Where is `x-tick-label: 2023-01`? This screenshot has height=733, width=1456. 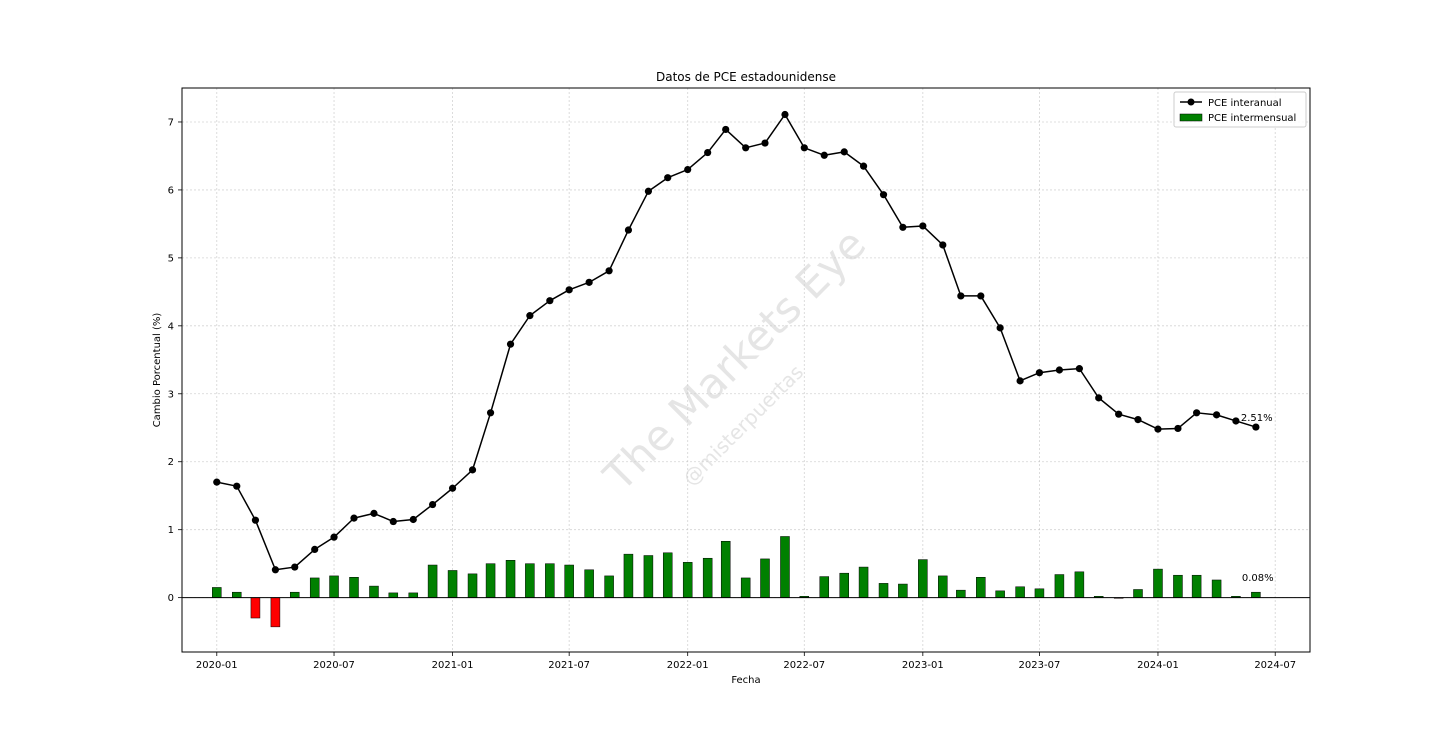
x-tick-label: 2023-01 is located at coordinates (923, 665).